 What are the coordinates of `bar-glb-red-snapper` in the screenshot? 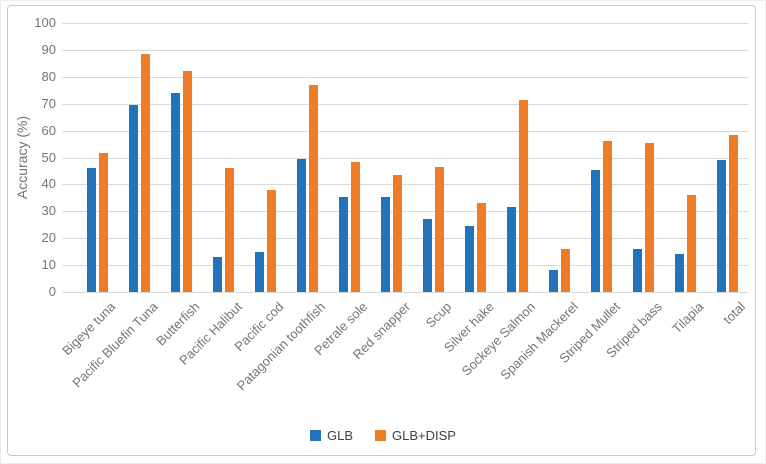 It's located at (385, 244).